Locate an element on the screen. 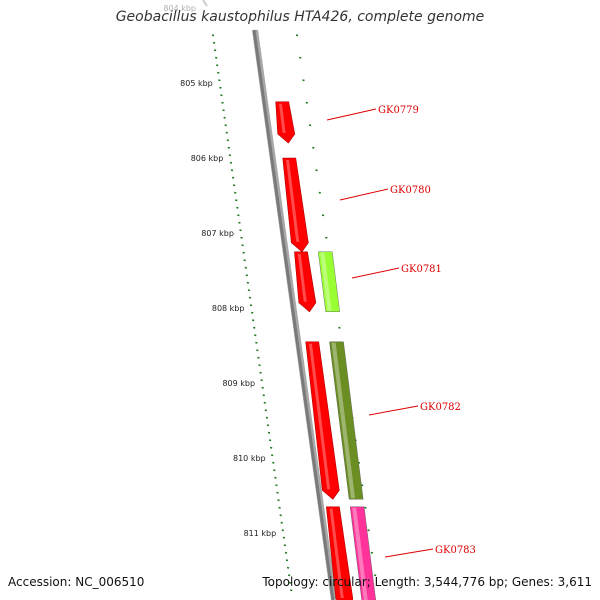 The height and width of the screenshot is (600, 600). backbone-fragment is located at coordinates (205, 3).